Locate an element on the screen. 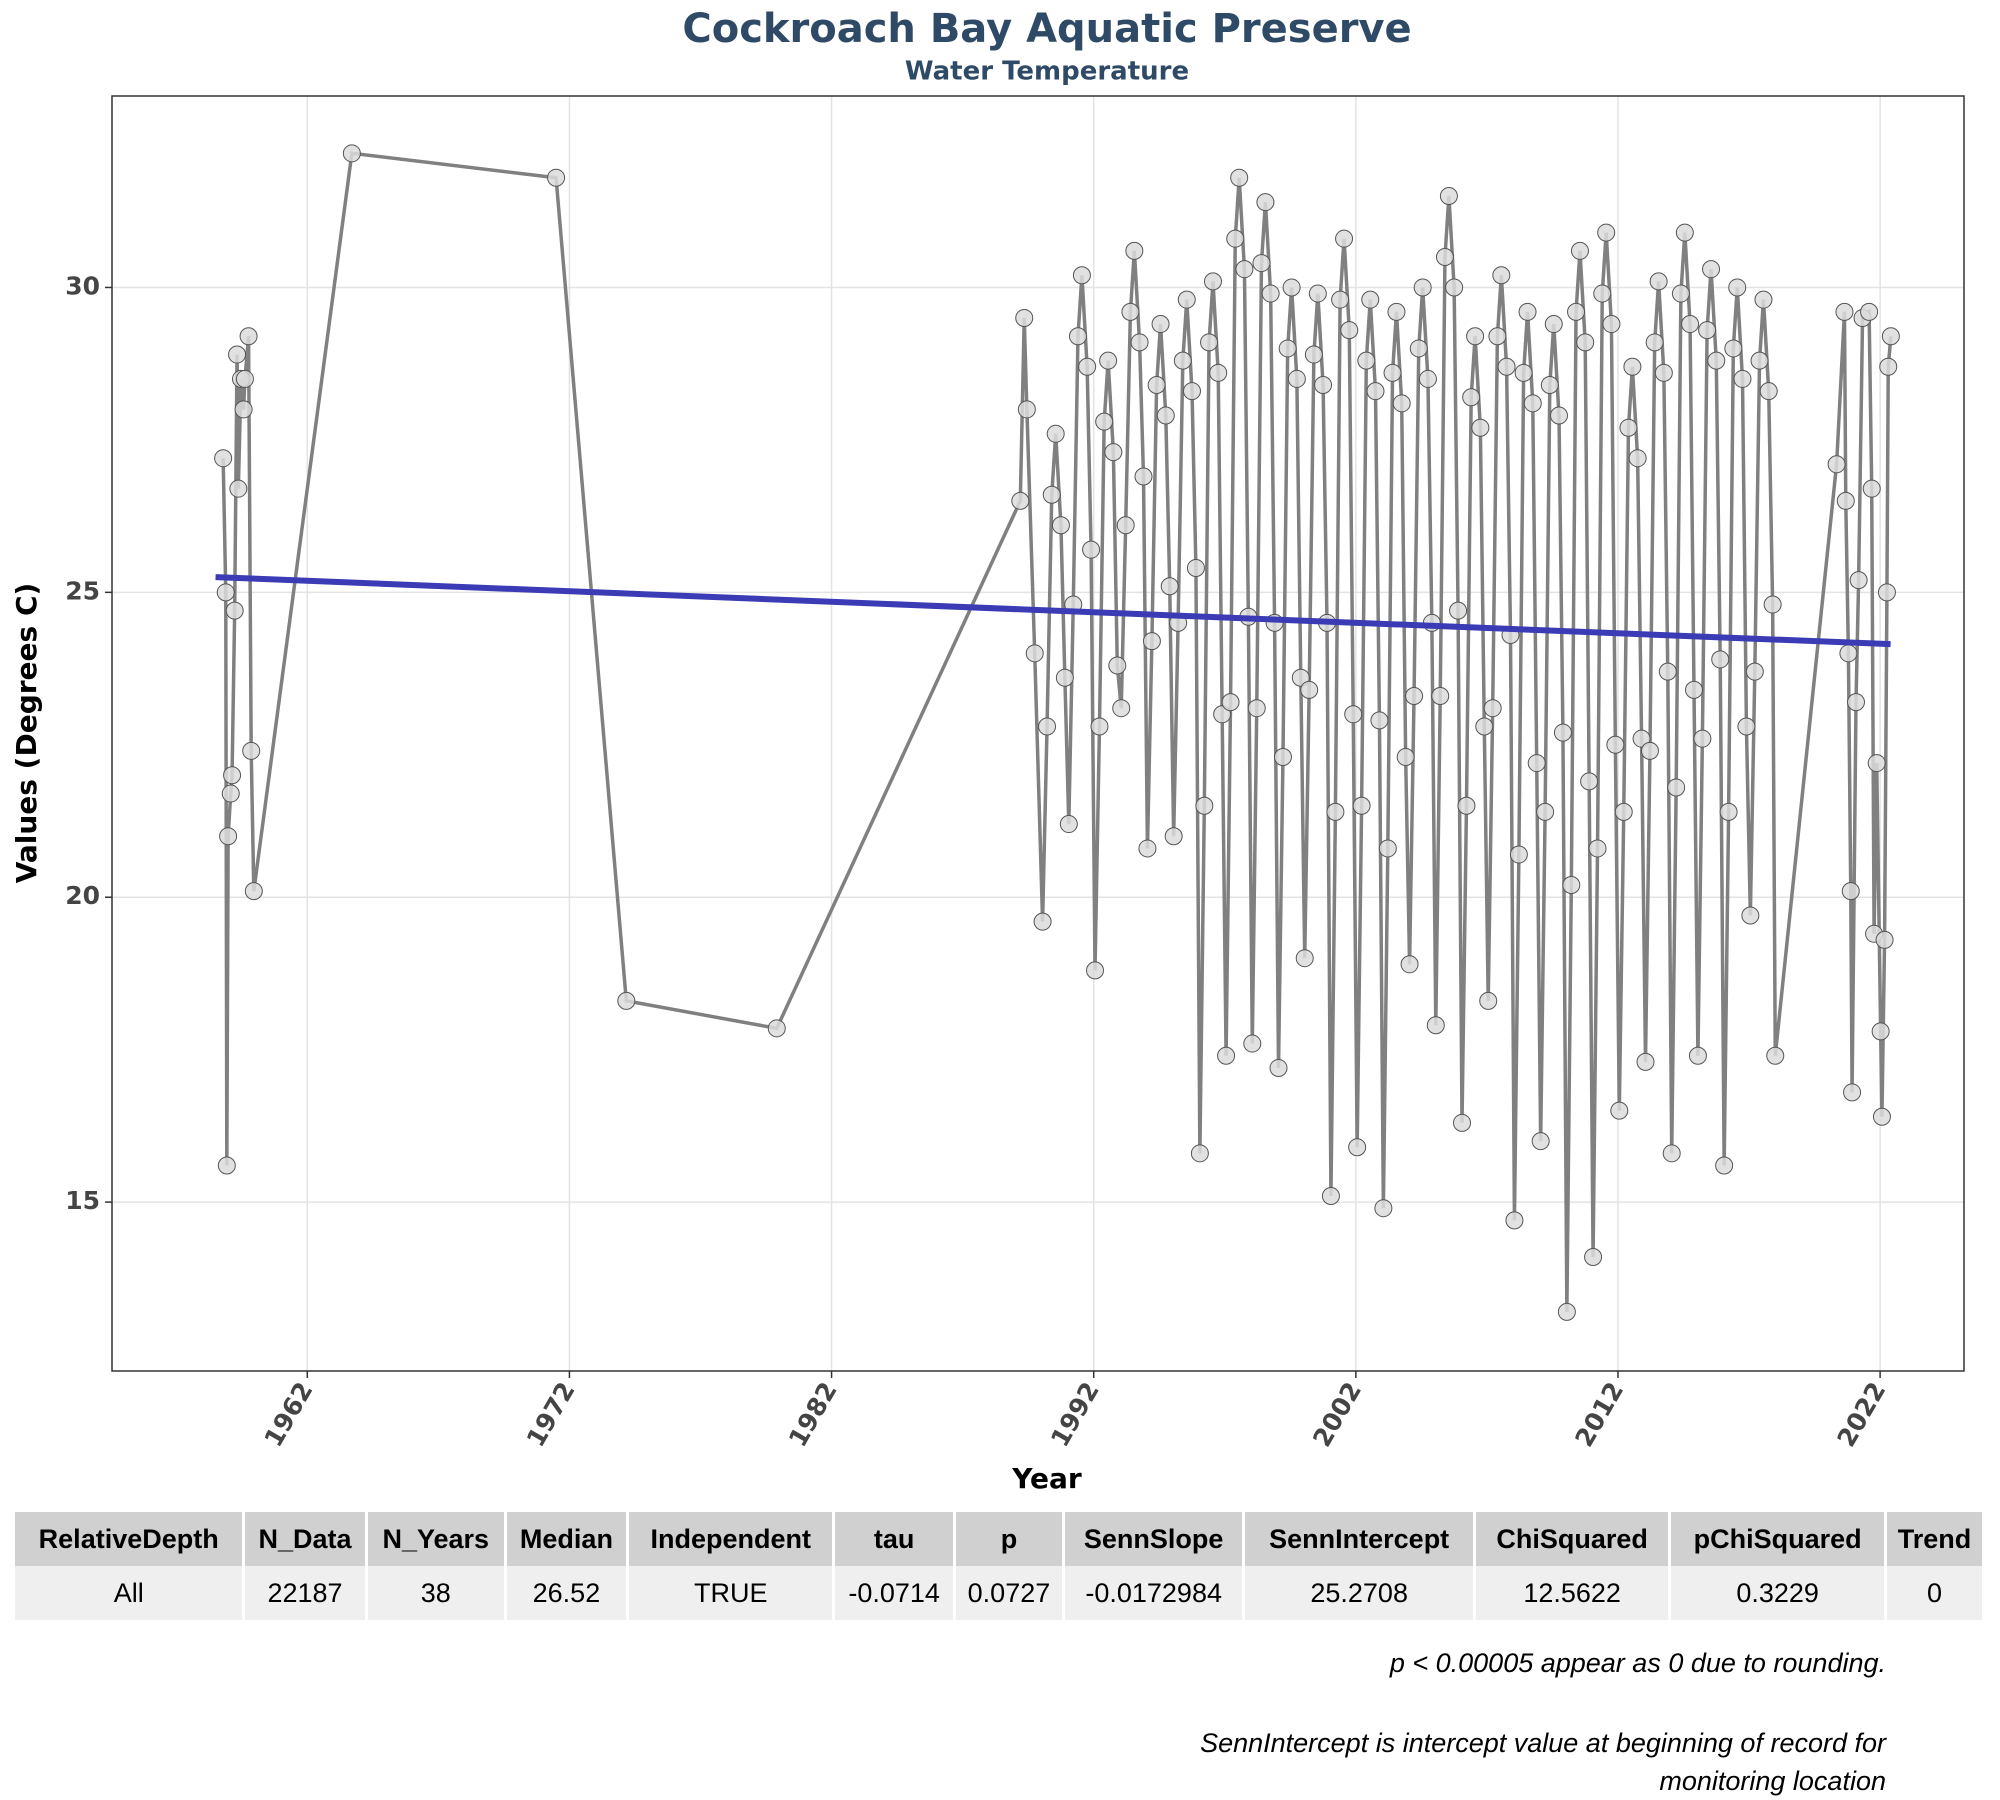 This screenshot has width=2000, height=1800. table-cell: 12.5622 is located at coordinates (1573, 1593).